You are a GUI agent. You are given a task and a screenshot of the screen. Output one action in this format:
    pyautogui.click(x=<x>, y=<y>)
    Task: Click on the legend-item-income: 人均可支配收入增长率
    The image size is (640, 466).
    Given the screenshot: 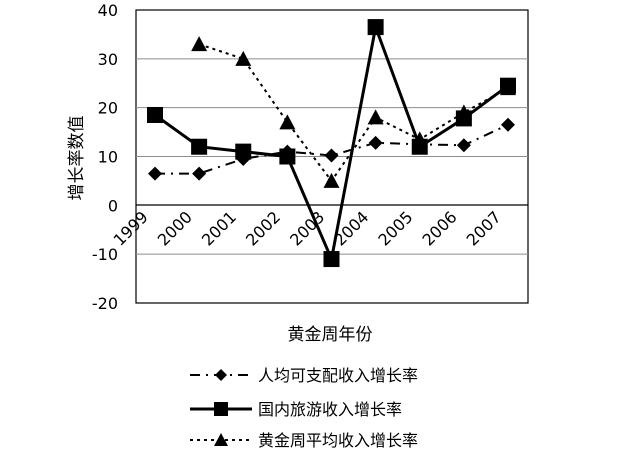 What is the action you would take?
    pyautogui.click(x=304, y=375)
    